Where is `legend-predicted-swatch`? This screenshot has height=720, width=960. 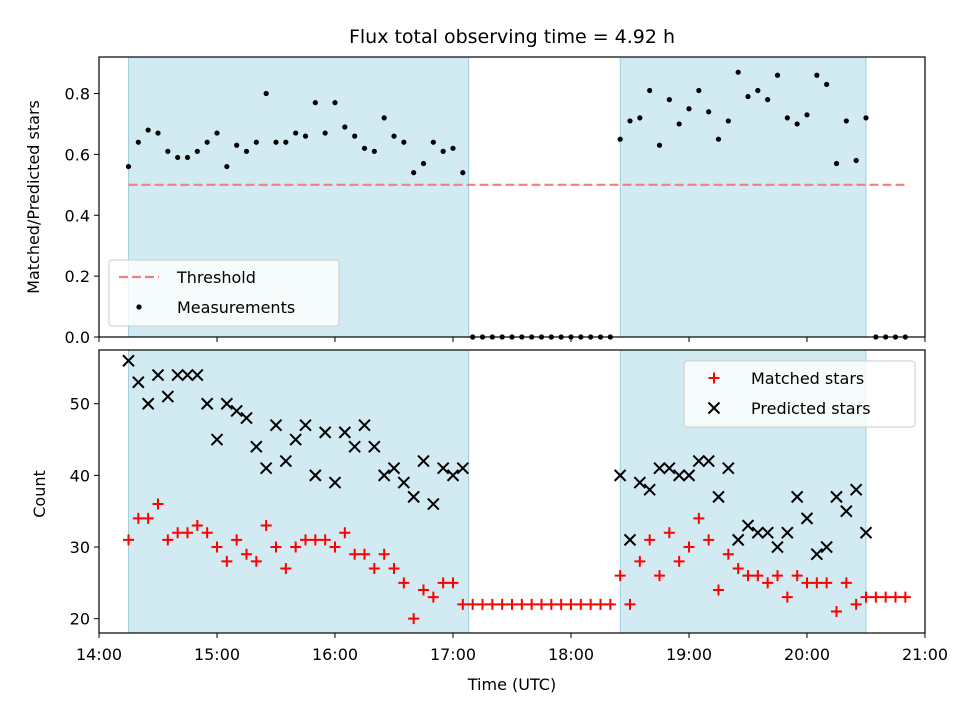 legend-predicted-swatch is located at coordinates (714, 408).